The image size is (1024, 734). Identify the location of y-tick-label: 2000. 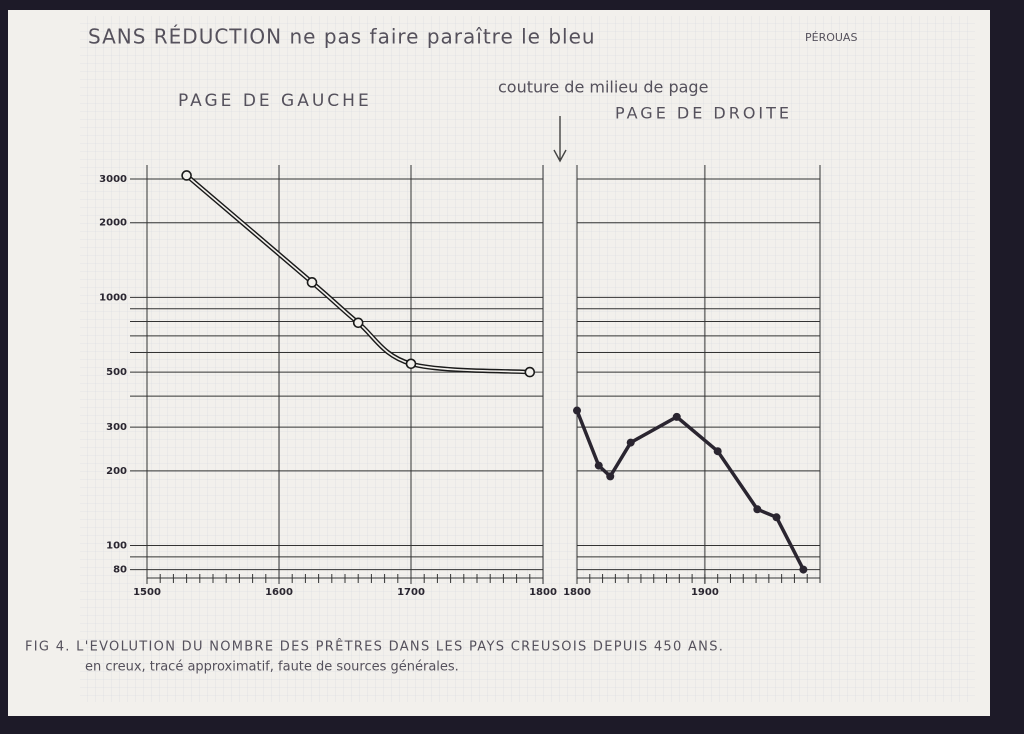
(113, 223).